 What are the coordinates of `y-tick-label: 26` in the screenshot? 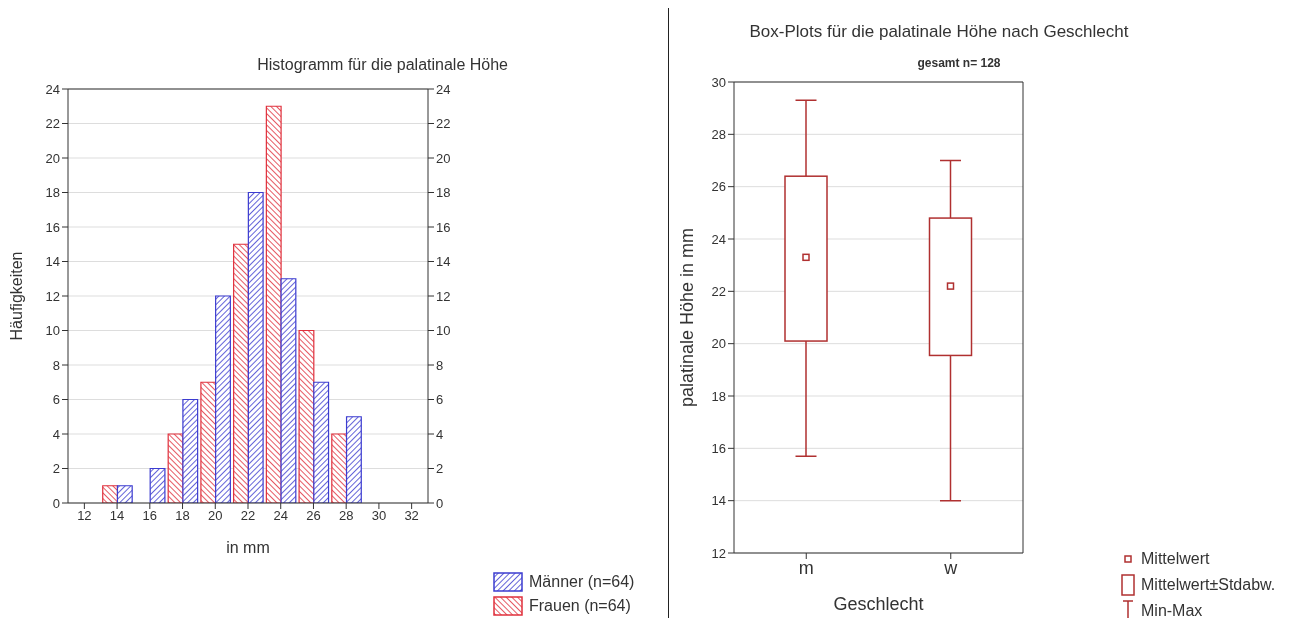 It's located at (718, 187).